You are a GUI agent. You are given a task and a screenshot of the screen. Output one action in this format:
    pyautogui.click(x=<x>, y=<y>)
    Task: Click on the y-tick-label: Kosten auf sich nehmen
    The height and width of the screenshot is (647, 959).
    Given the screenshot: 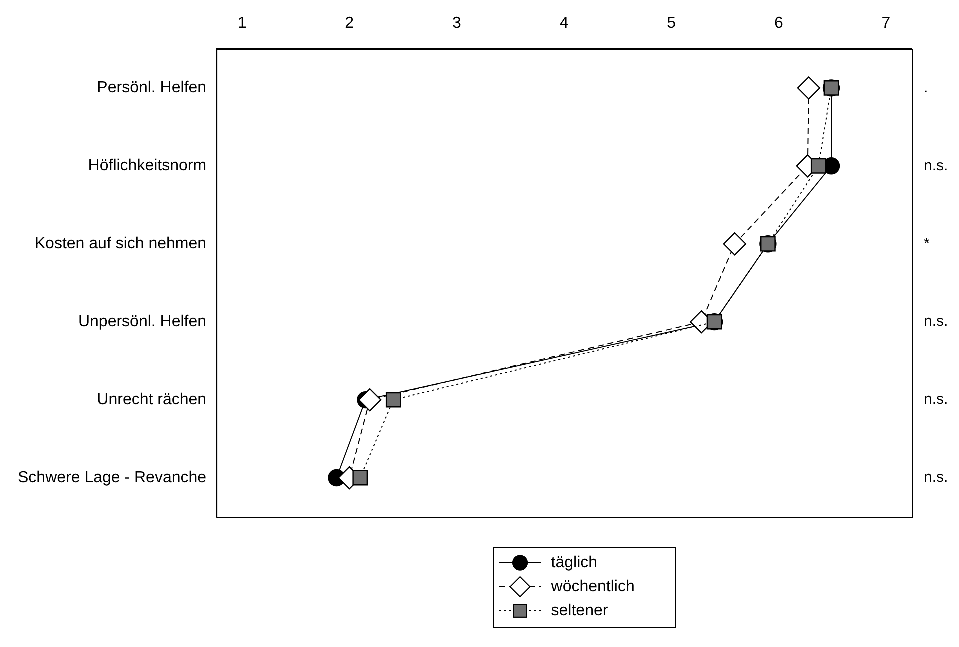 What is the action you would take?
    pyautogui.click(x=120, y=244)
    